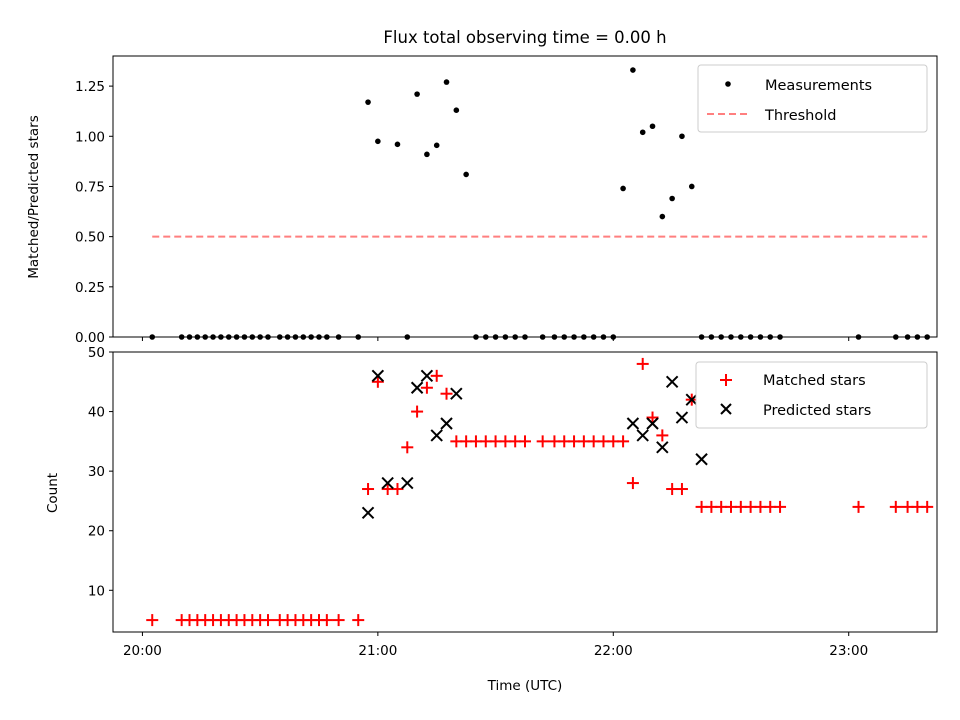 The height and width of the screenshot is (720, 960). What do you see at coordinates (90, 288) in the screenshot?
I see `top-y-tick-label: 0.25` at bounding box center [90, 288].